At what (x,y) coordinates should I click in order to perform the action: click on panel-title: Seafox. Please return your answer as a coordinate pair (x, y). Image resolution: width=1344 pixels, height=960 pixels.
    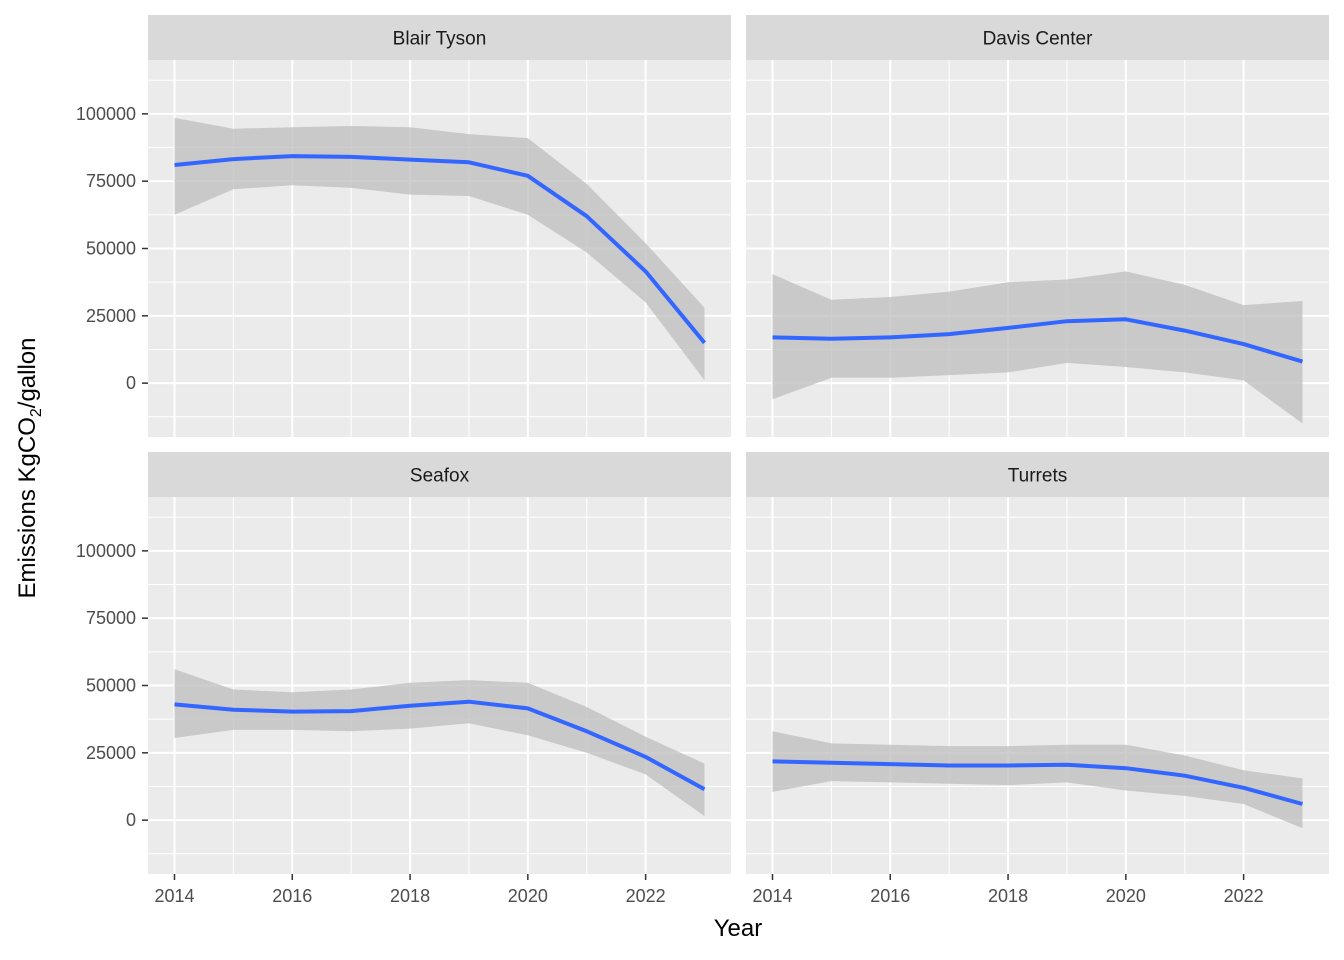
    Looking at the image, I should click on (440, 476).